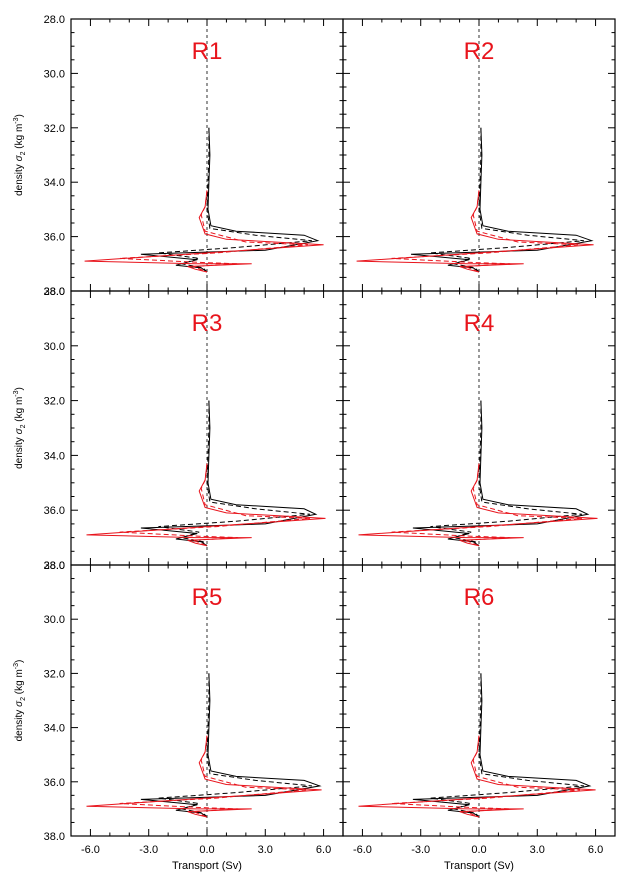 The image size is (635, 894). What do you see at coordinates (479, 51) in the screenshot?
I see `panel-label: R2` at bounding box center [479, 51].